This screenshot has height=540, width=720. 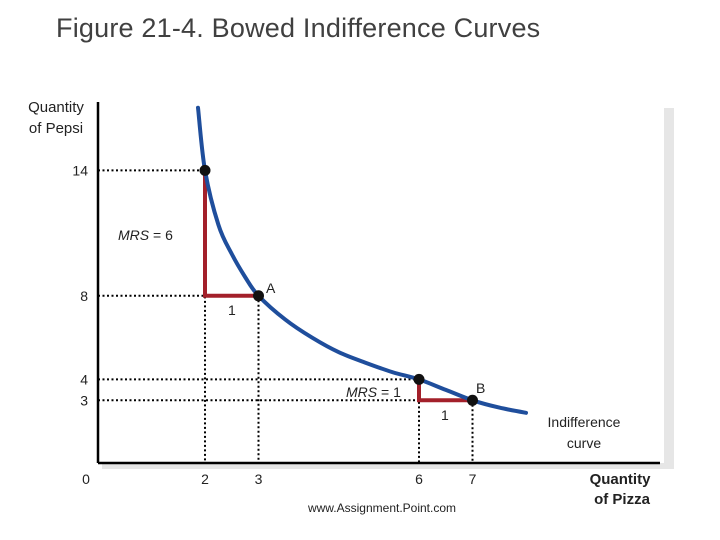 I want to click on x-axis-label-line1: Quantity, so click(x=620, y=479).